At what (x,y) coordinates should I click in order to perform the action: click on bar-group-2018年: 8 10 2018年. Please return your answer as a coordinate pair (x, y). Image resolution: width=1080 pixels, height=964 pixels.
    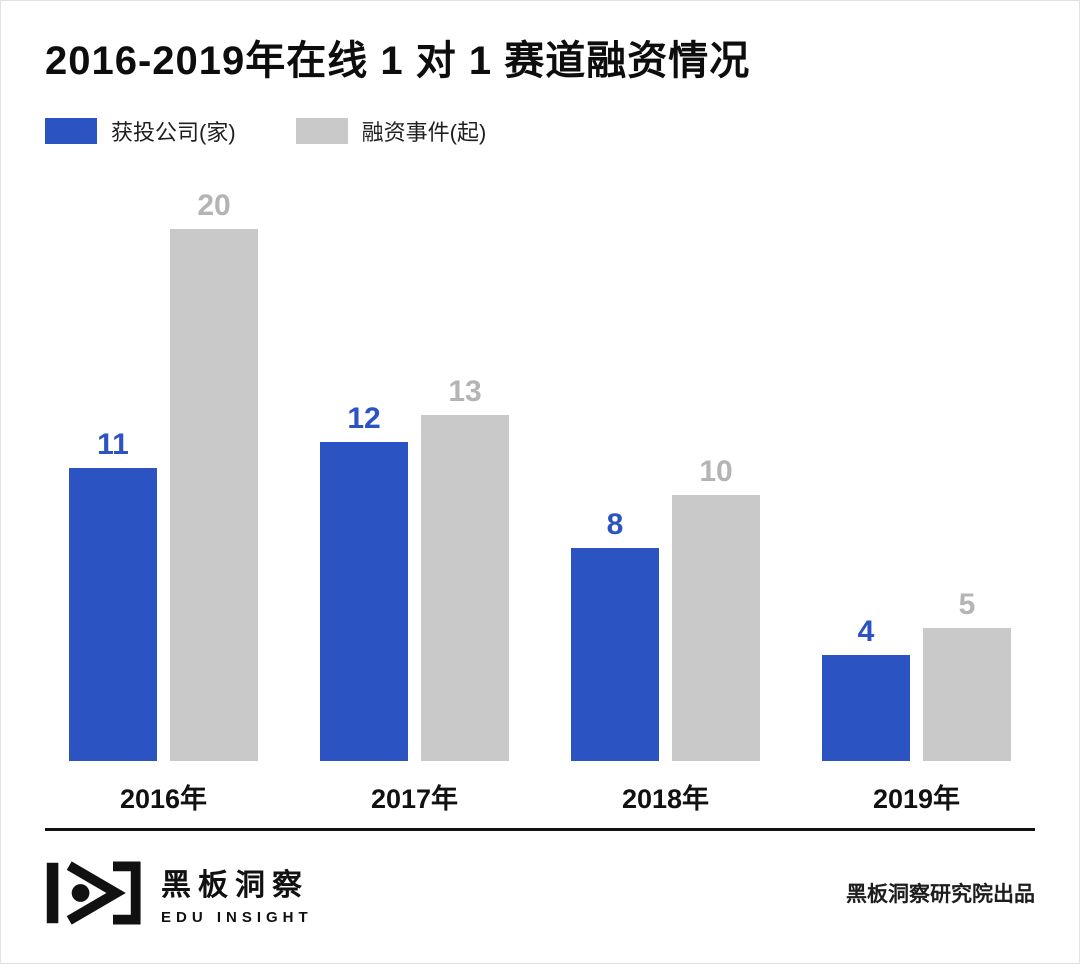
    Looking at the image, I should click on (665, 636).